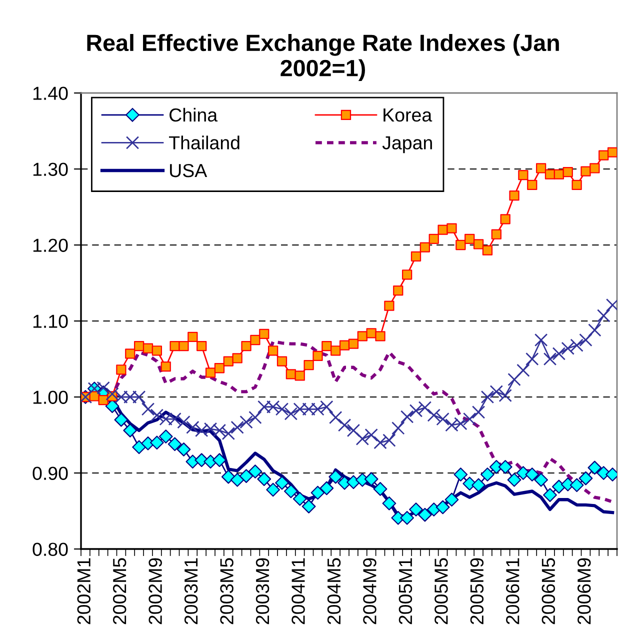  Describe the element at coordinates (119, 591) in the screenshot. I see `x-tick-label: 2002M5` at that location.